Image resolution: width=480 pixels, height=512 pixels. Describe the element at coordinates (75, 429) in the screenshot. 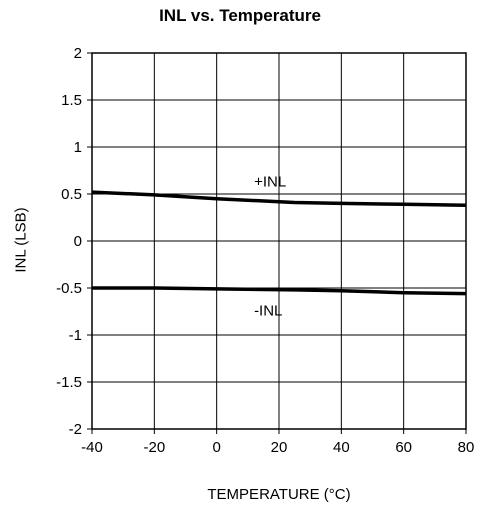

I see `y-tick-label: -2` at that location.